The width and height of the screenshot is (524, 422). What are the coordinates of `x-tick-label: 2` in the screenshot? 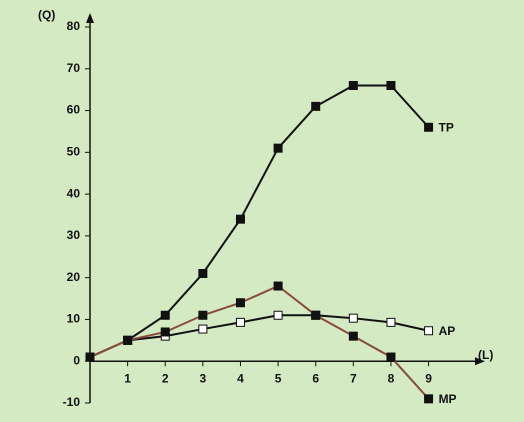 It's located at (165, 378).